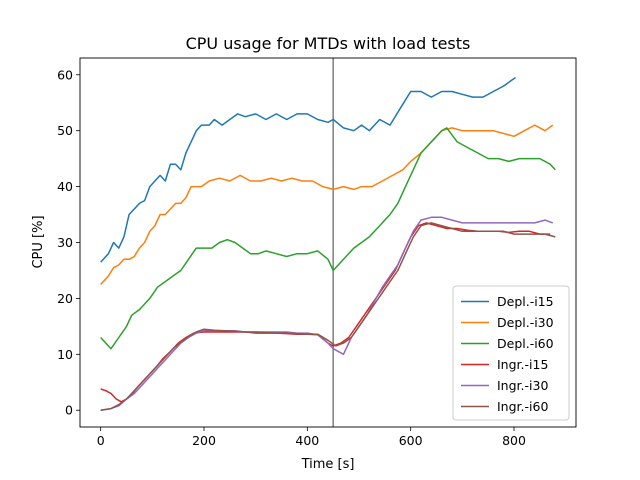 This screenshot has width=640, height=480. I want to click on legend-label: Ingr.-i60, so click(522, 406).